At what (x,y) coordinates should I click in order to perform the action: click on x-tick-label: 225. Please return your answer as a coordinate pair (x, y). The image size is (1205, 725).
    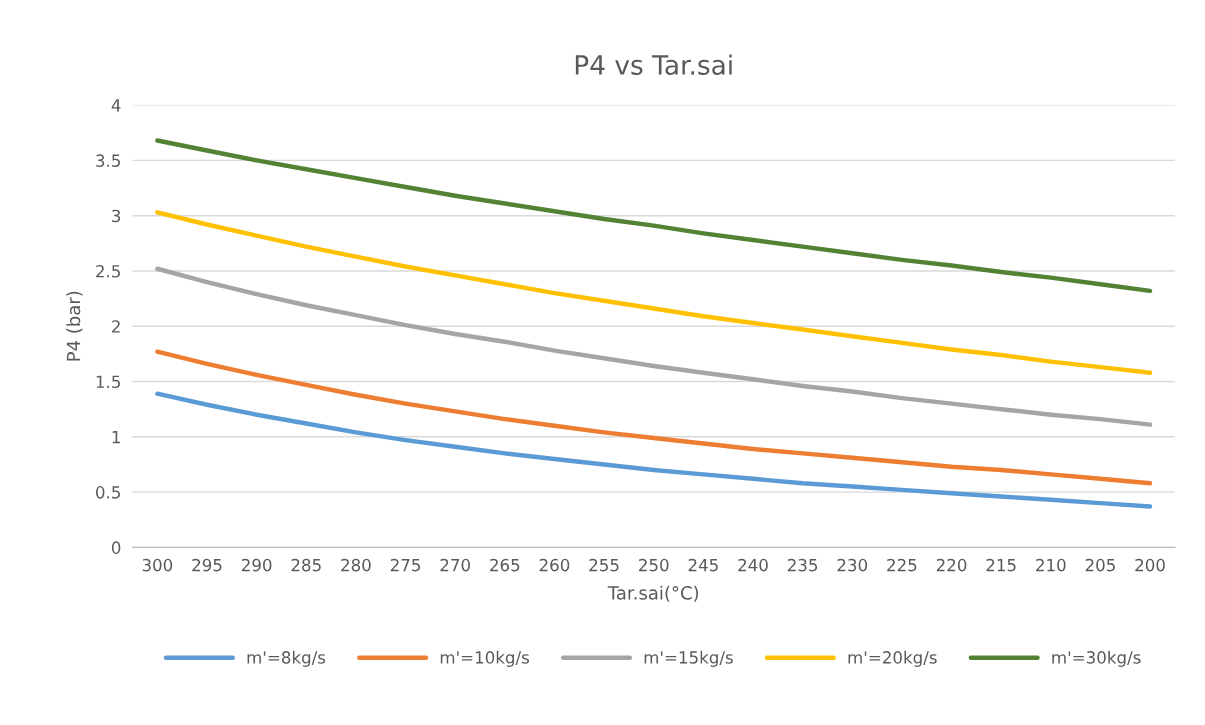
    Looking at the image, I should click on (902, 565).